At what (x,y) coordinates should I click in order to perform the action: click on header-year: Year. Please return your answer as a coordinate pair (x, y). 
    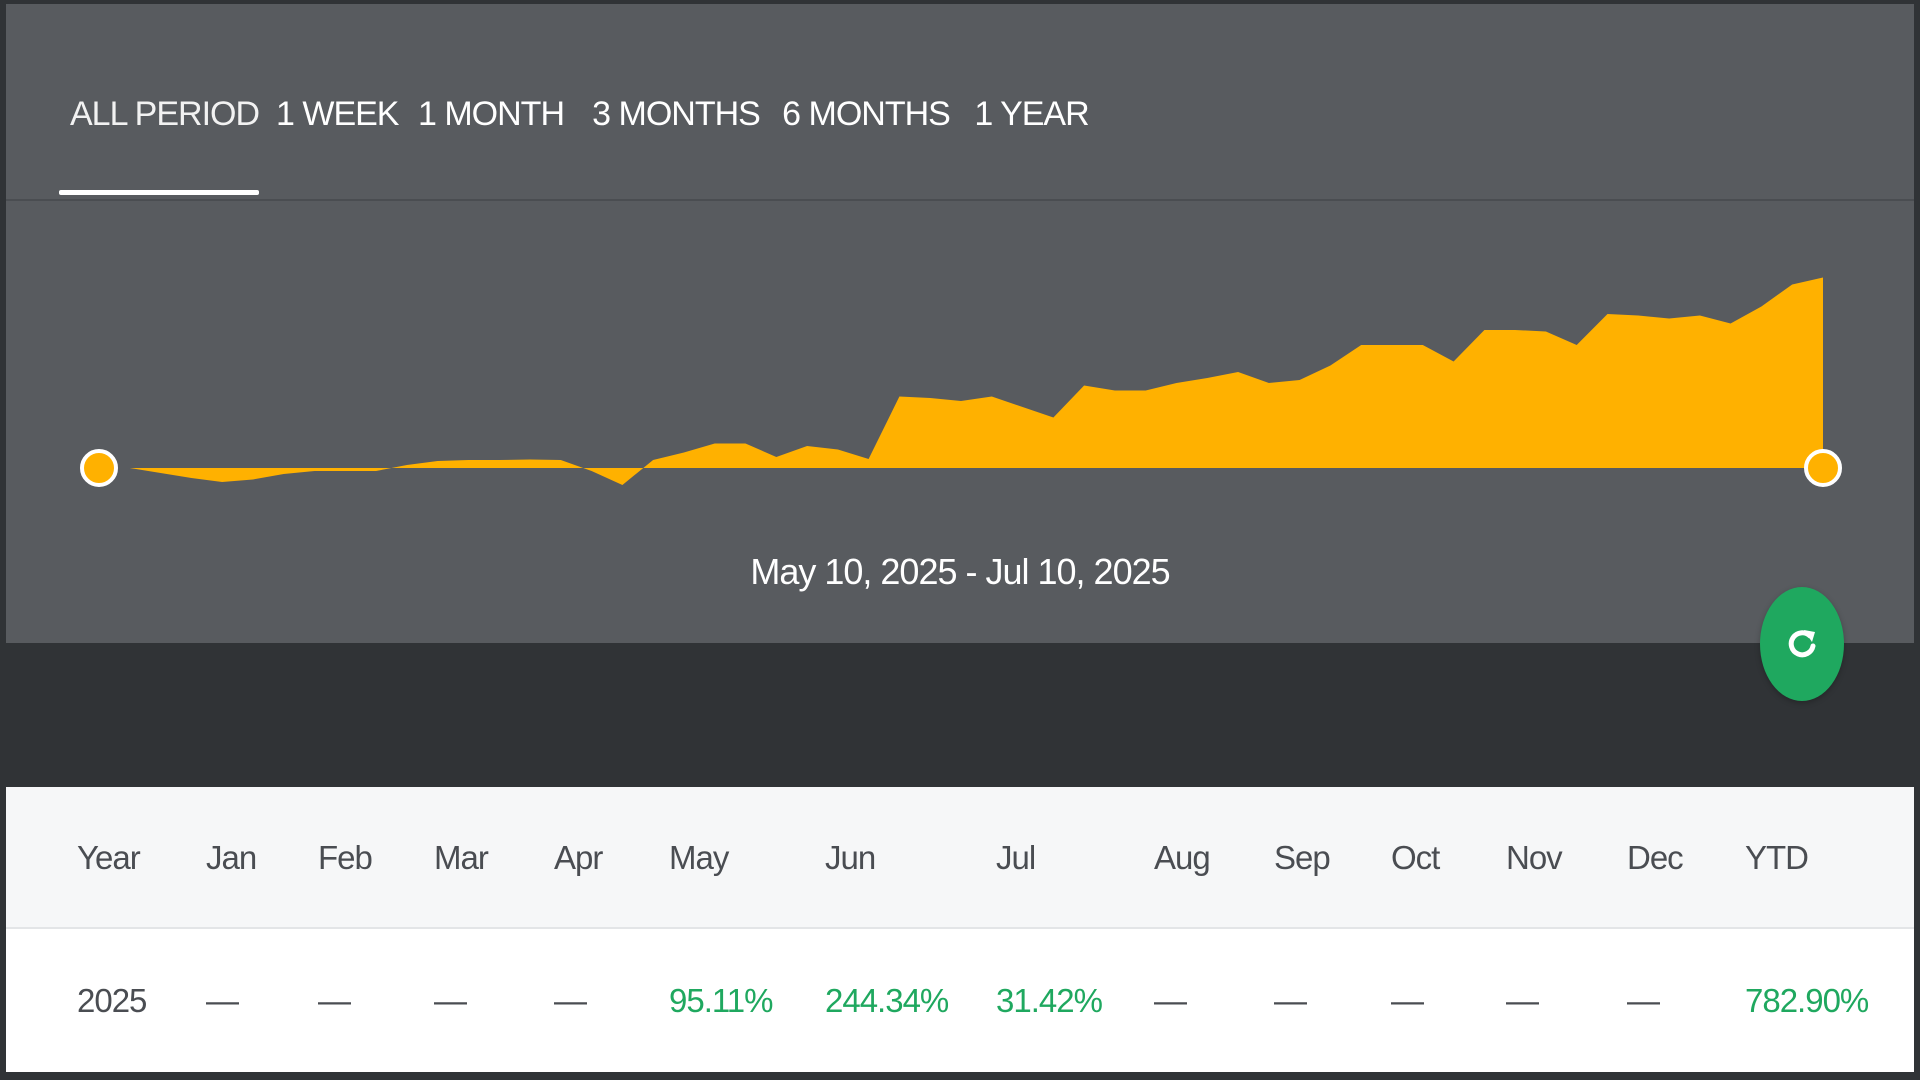
    Looking at the image, I should click on (109, 857).